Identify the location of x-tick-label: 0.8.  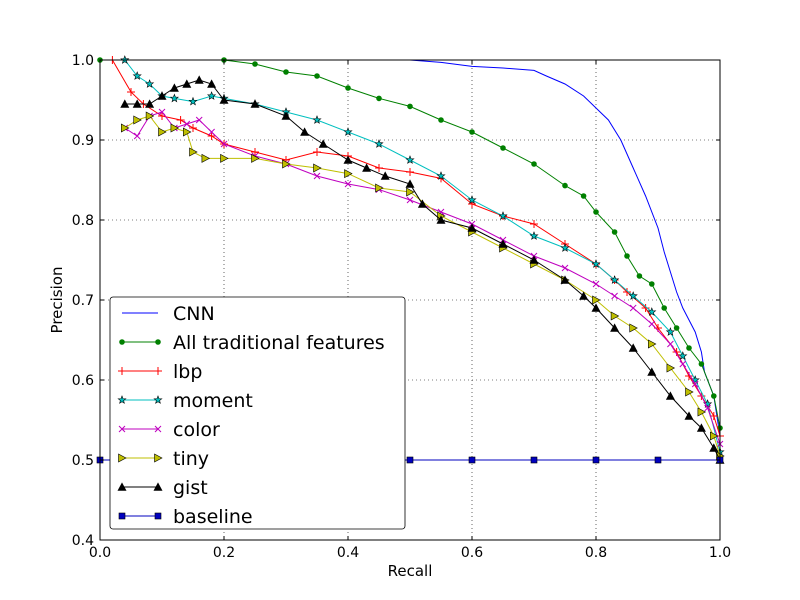
(596, 553).